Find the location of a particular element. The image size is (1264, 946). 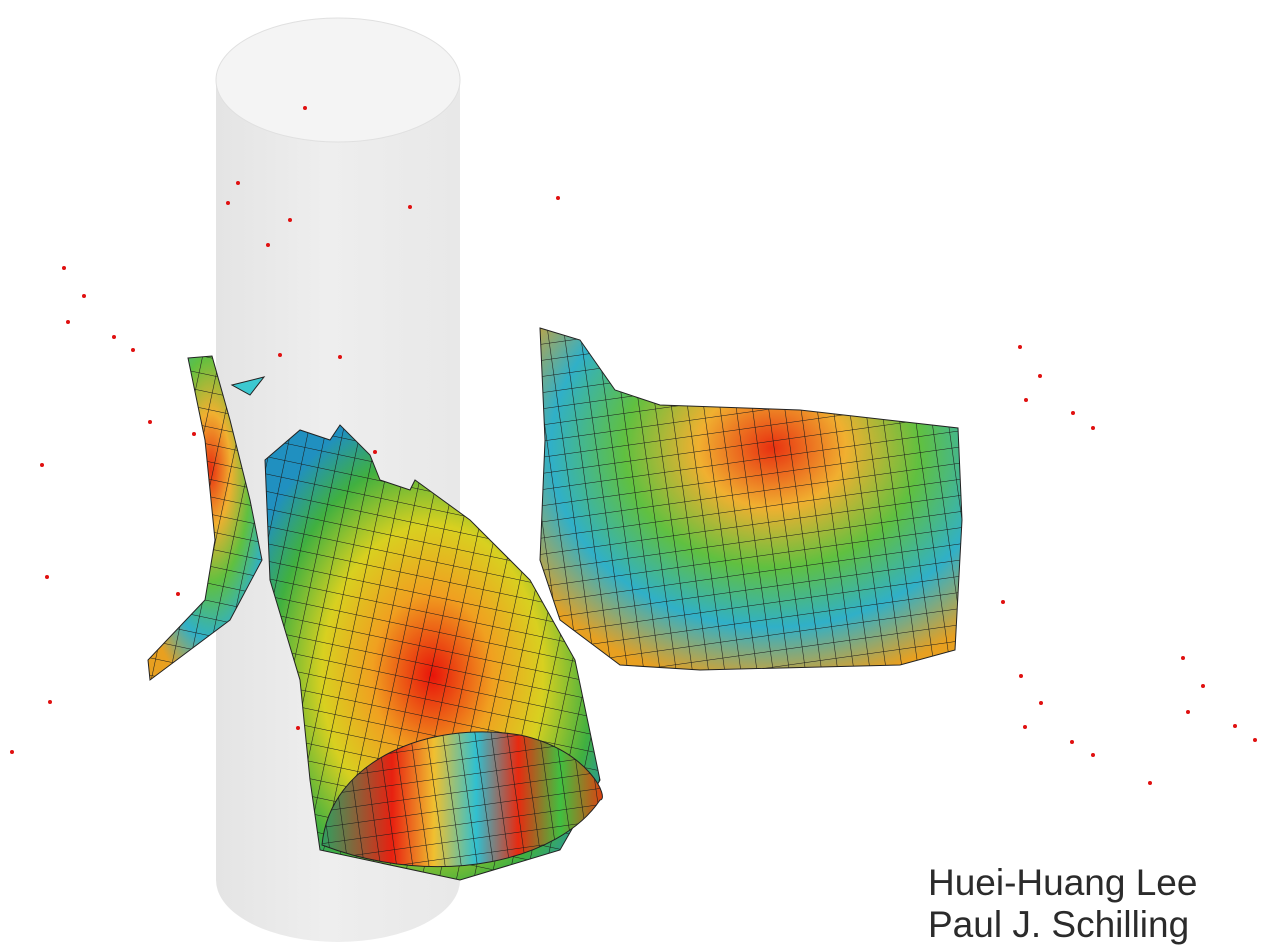

author-name: Huei-Huang Lee is located at coordinates (1063, 882).